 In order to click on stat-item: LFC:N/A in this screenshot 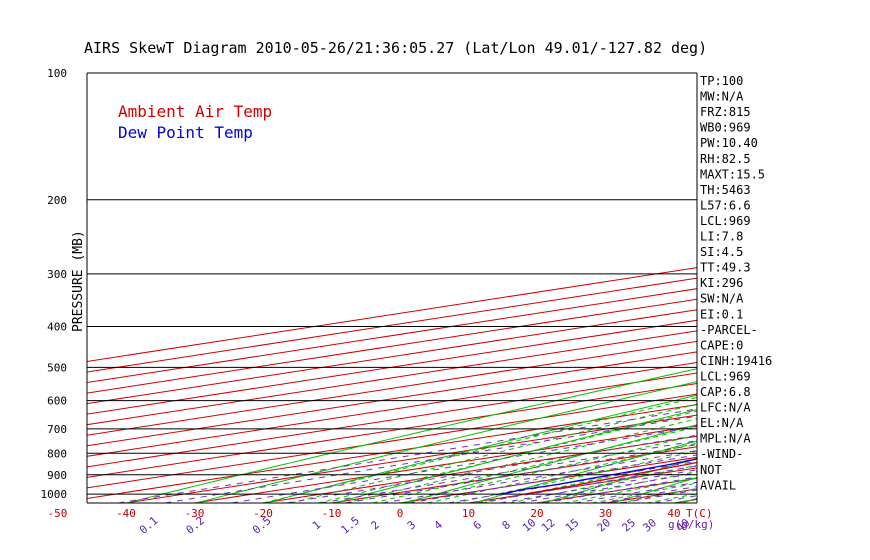, I will do `click(725, 408)`.